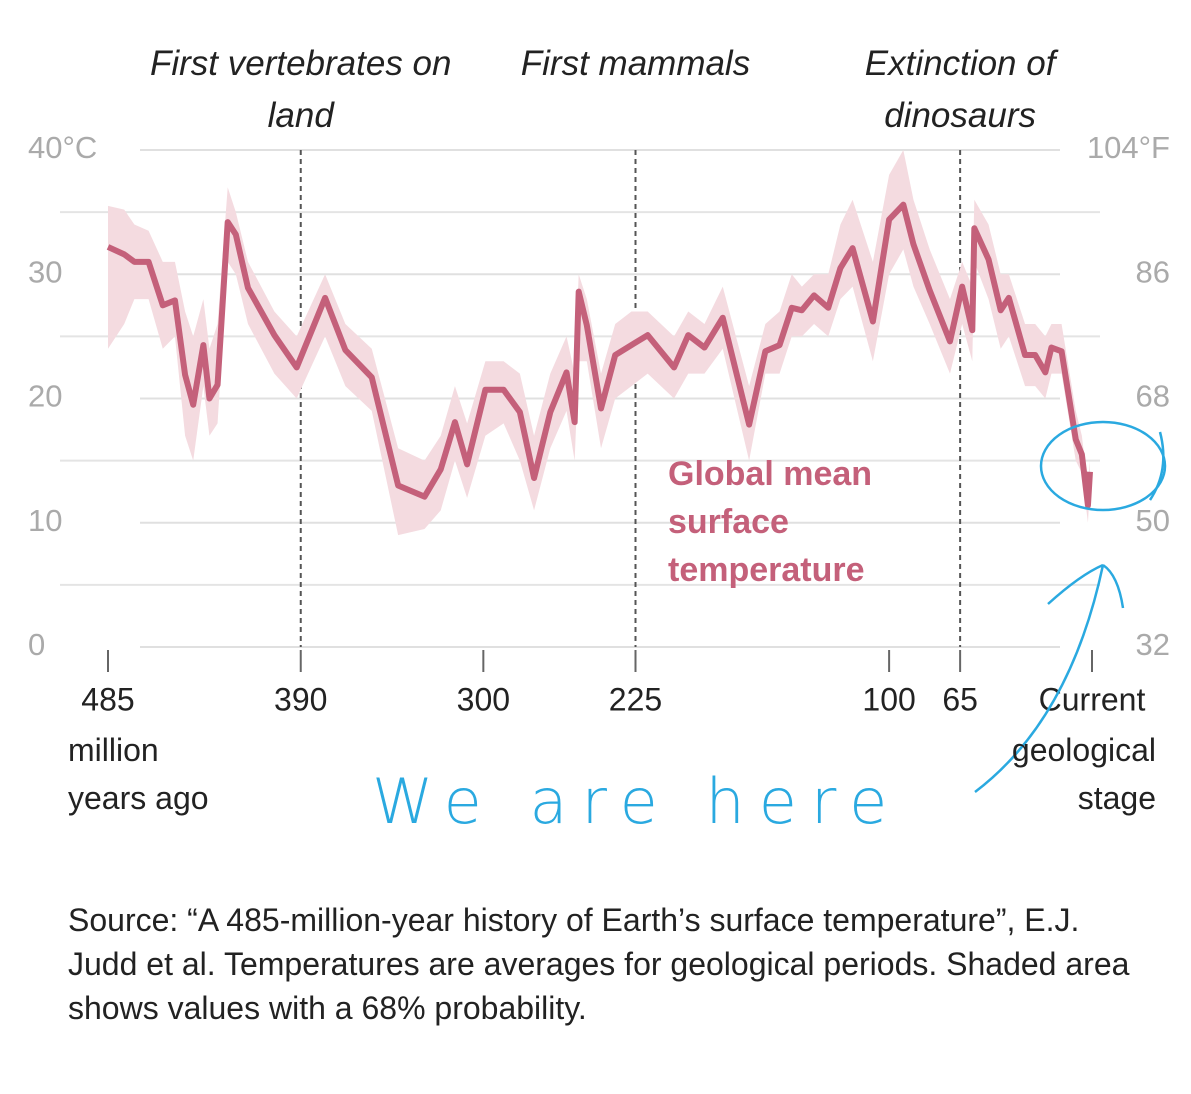  I want to click on x-tick-label: Current, so click(1092, 699).